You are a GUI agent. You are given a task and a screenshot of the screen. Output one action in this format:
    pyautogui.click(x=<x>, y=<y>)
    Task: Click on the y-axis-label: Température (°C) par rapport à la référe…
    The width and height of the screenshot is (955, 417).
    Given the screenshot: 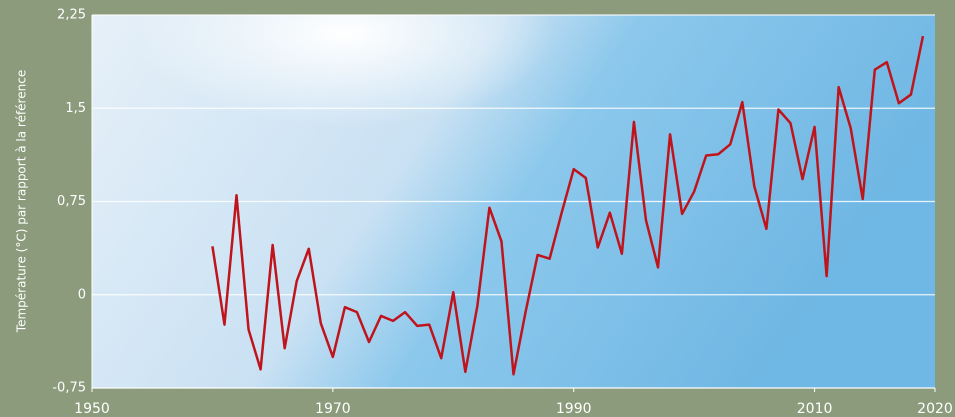 What is the action you would take?
    pyautogui.click(x=22, y=201)
    